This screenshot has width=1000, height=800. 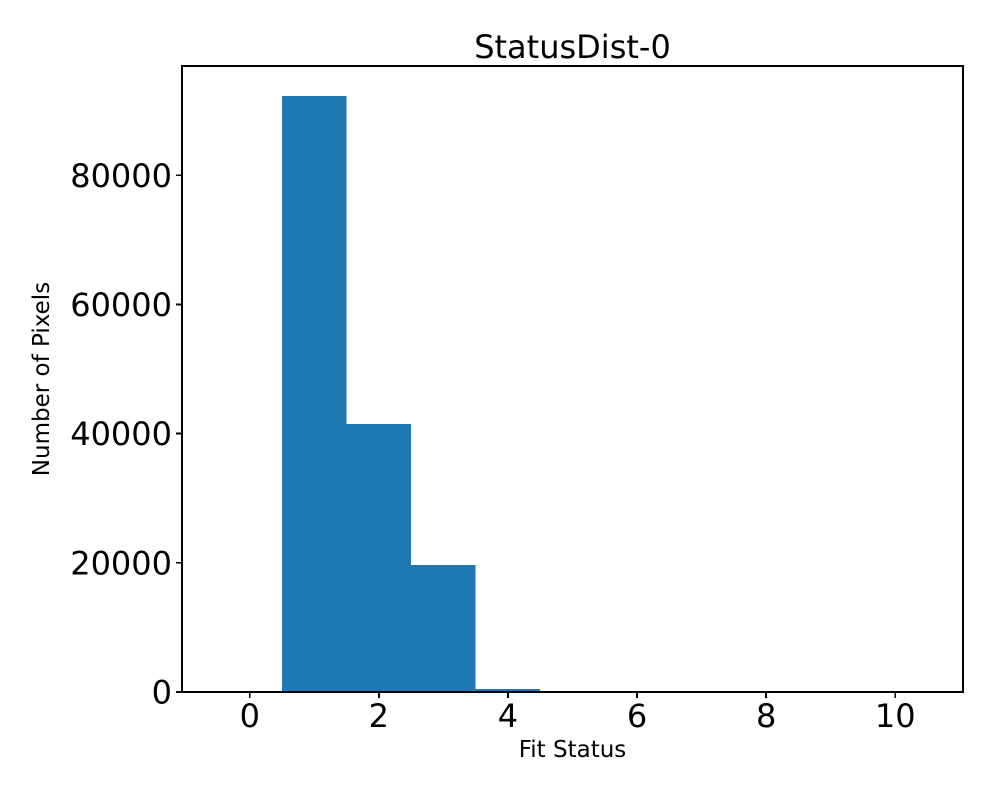 What do you see at coordinates (637, 716) in the screenshot?
I see `x-tick-label: 6` at bounding box center [637, 716].